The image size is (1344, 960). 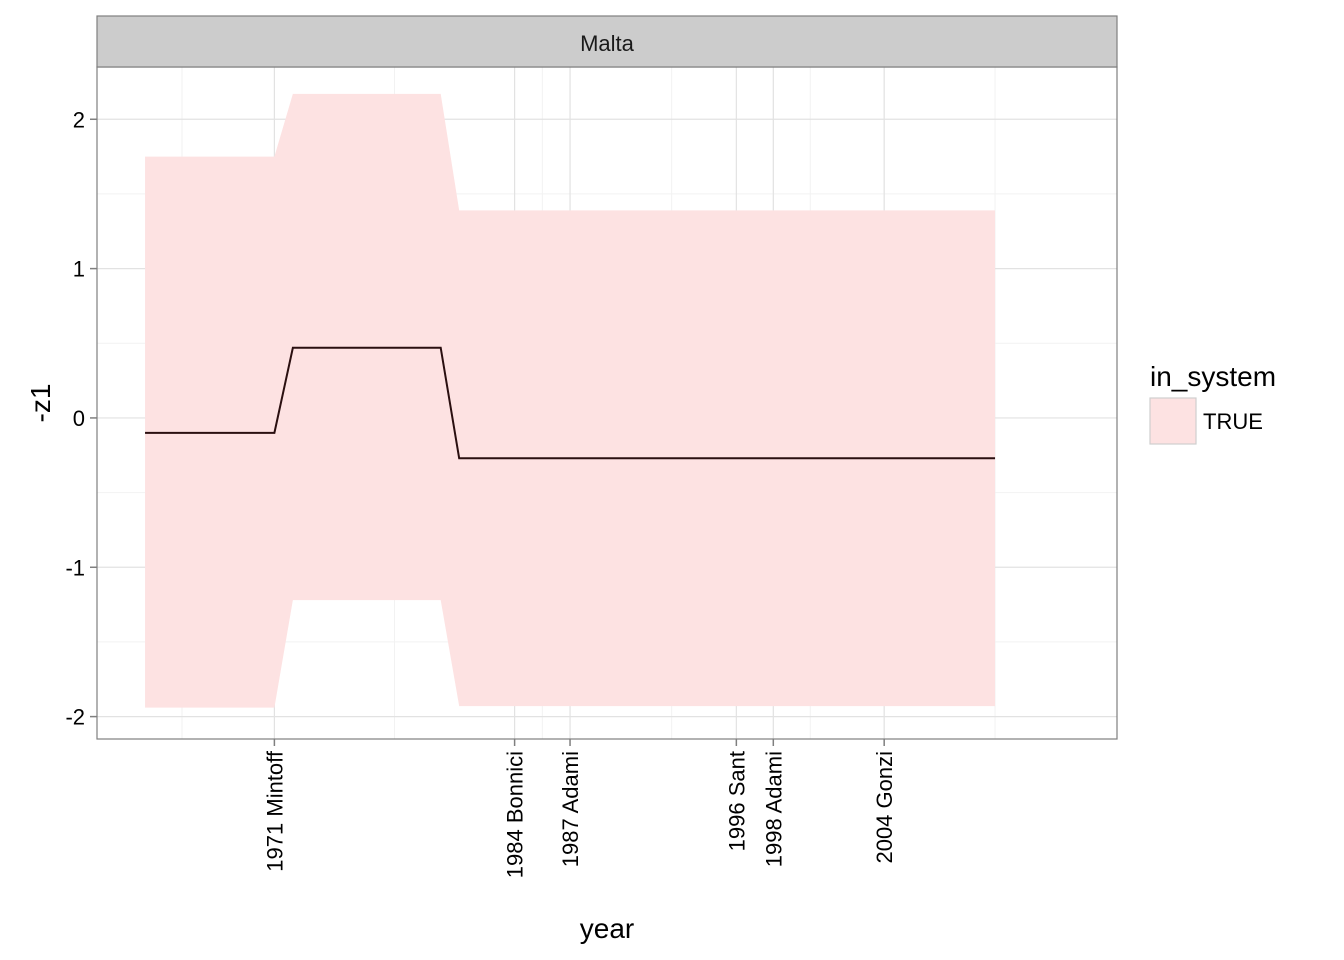 I want to click on y-tick-label: 0, so click(x=79, y=418).